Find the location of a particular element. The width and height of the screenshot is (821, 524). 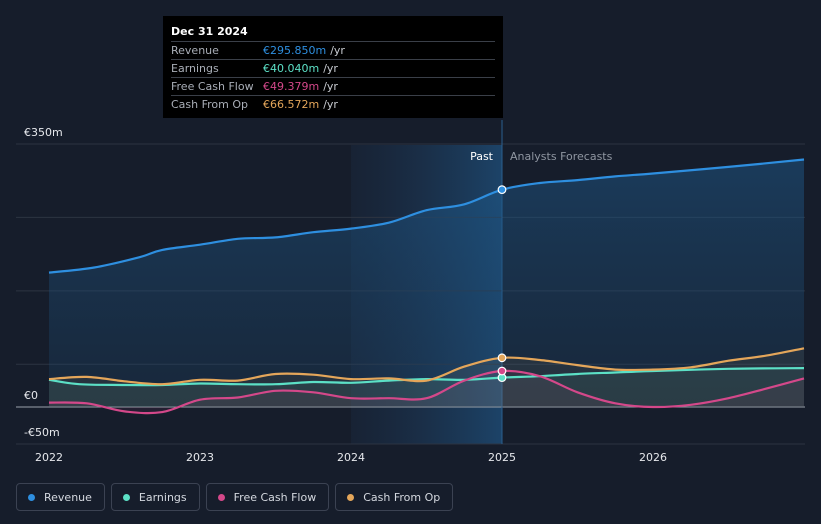

tooltip-row: Free Cash Flow €49.379m/yr is located at coordinates (333, 87).